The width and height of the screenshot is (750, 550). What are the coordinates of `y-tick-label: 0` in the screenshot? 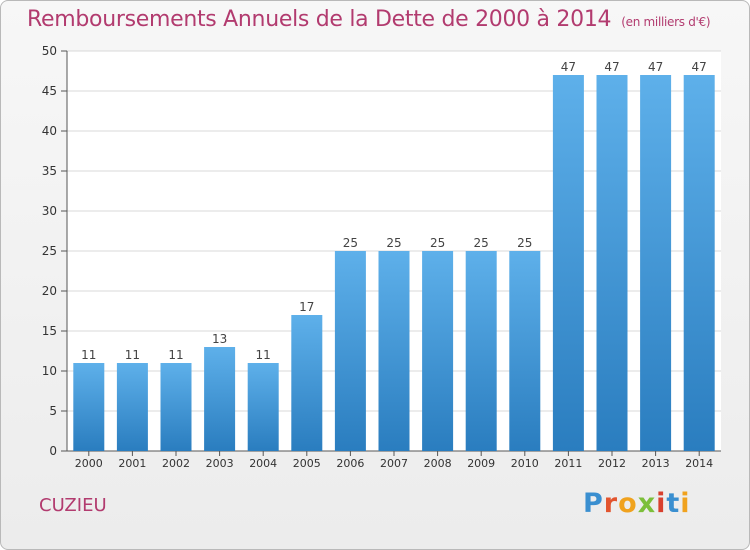 It's located at (53, 451).